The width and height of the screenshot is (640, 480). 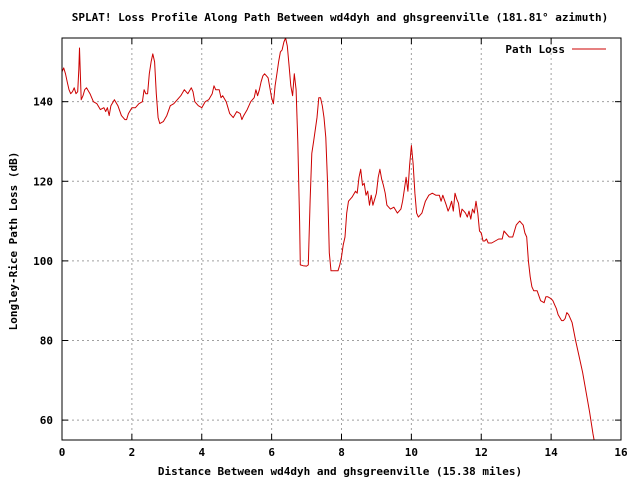 What do you see at coordinates (341, 452) in the screenshot?
I see `x-tick-label: 8` at bounding box center [341, 452].